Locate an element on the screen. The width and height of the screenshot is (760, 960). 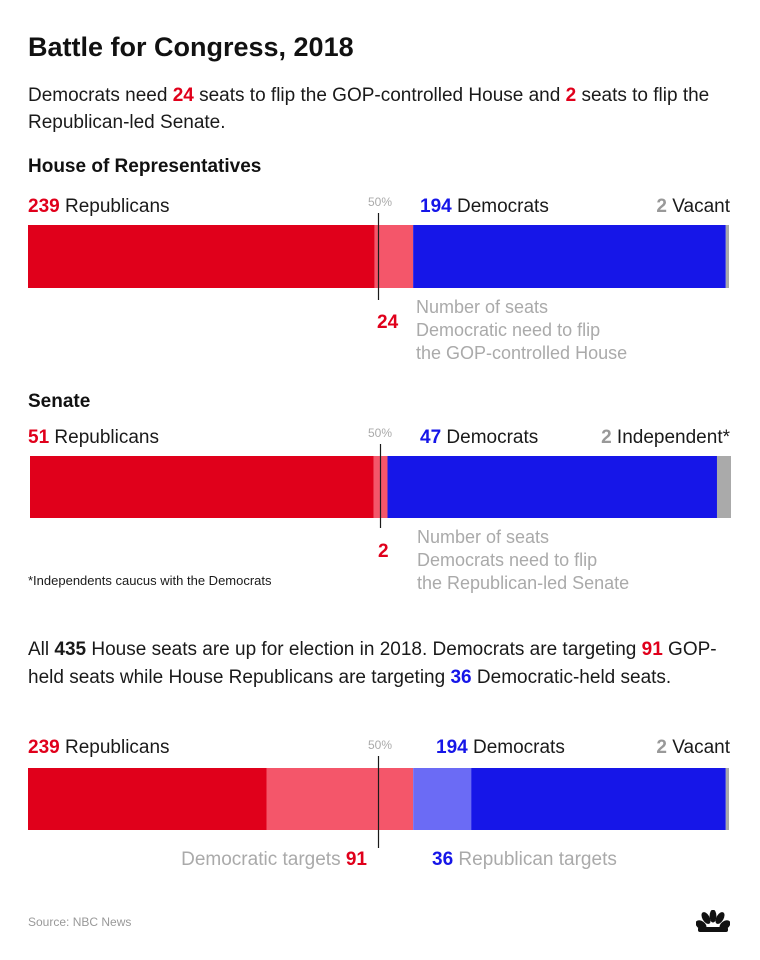
senate-independent-label: 2 Independent* is located at coordinates (665, 438).